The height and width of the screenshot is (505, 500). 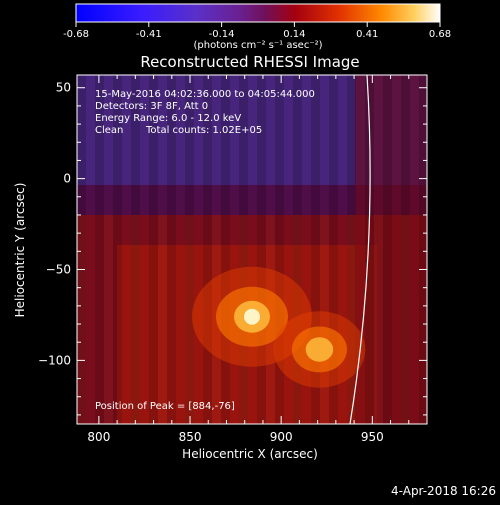 What do you see at coordinates (281, 437) in the screenshot?
I see `x-tick-label: 900` at bounding box center [281, 437].